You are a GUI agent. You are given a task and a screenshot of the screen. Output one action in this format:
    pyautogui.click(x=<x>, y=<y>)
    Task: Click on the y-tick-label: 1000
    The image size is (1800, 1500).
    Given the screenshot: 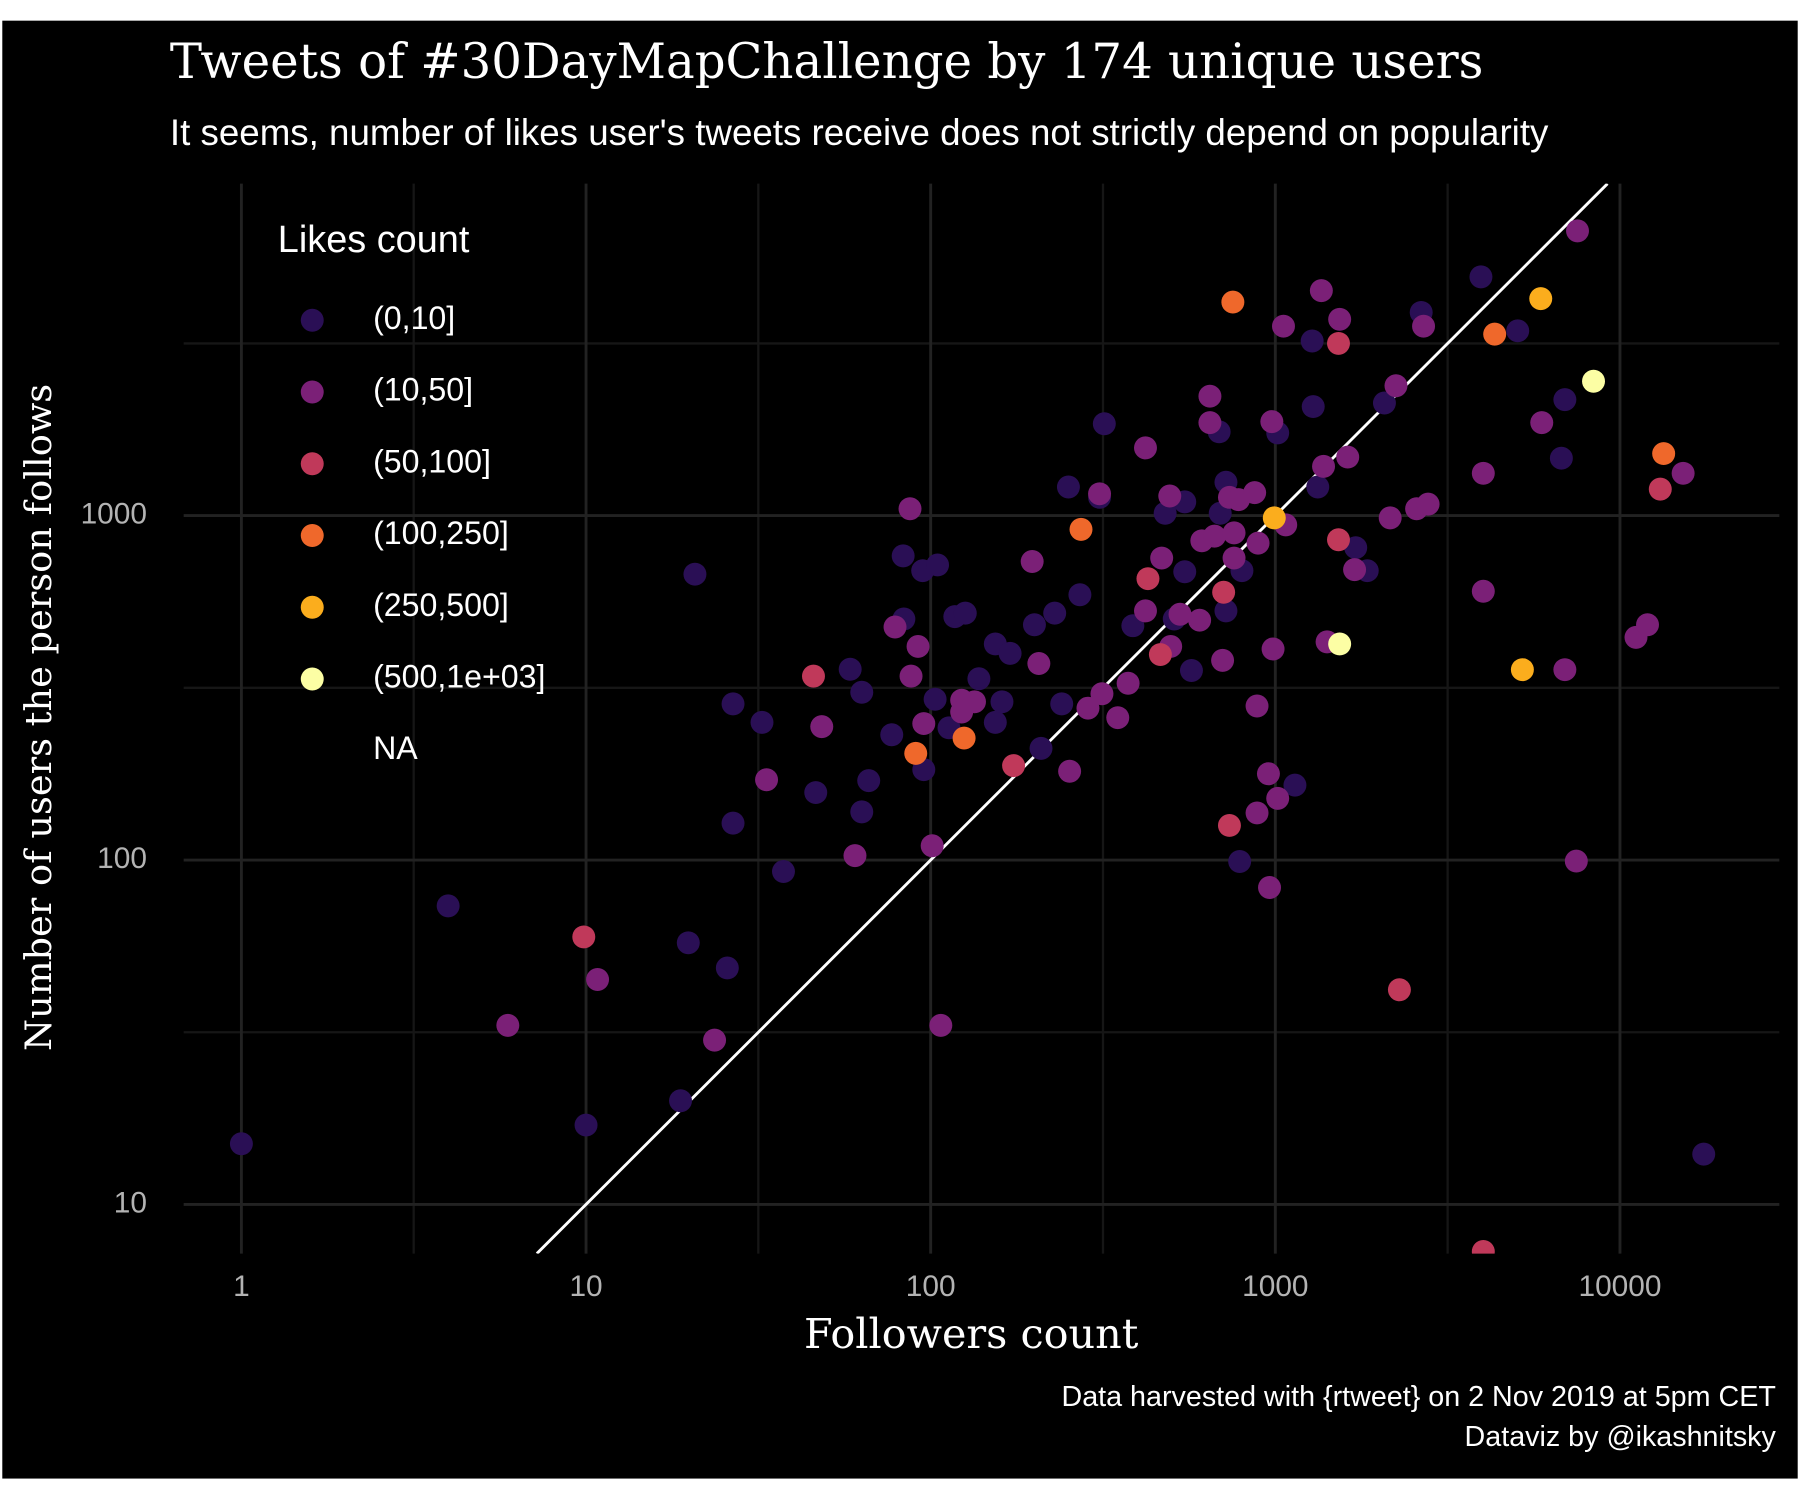 What is the action you would take?
    pyautogui.click(x=114, y=513)
    